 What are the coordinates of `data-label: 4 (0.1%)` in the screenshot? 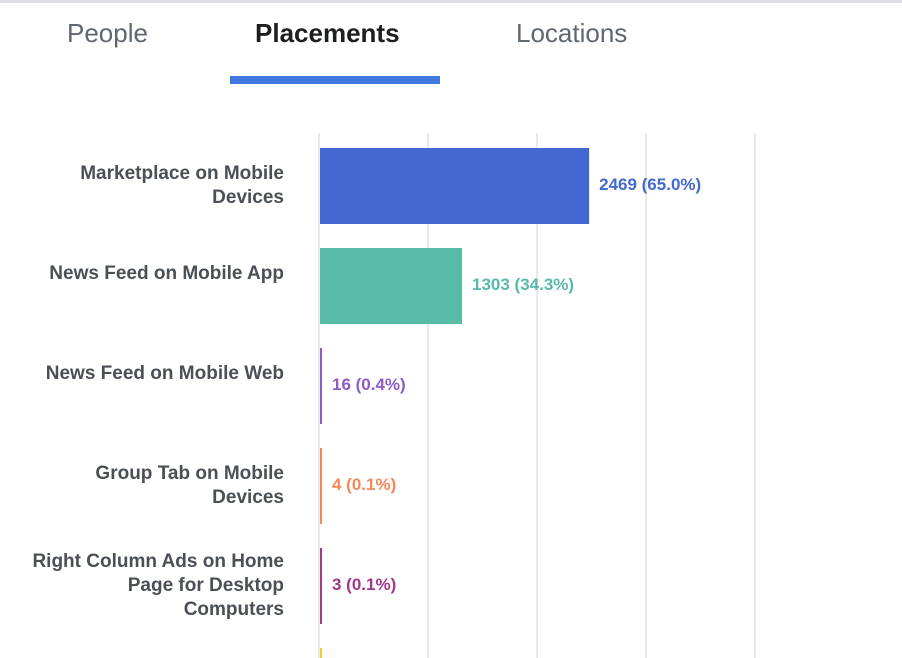 It's located at (364, 484).